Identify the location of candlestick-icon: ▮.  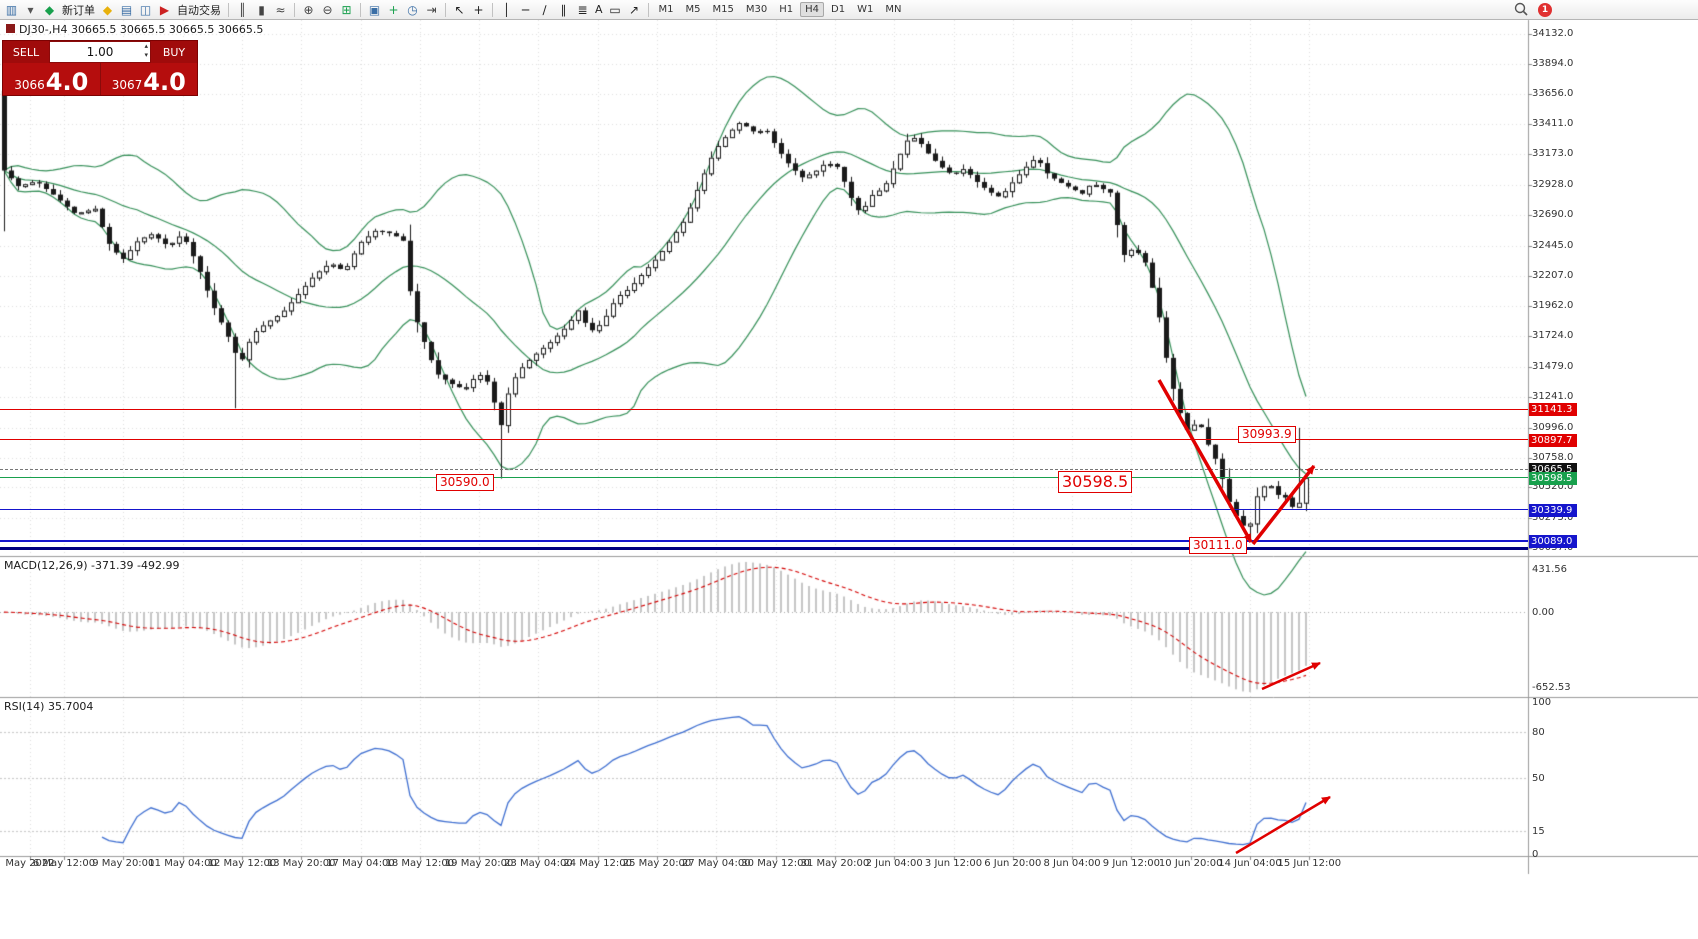
(261, 9).